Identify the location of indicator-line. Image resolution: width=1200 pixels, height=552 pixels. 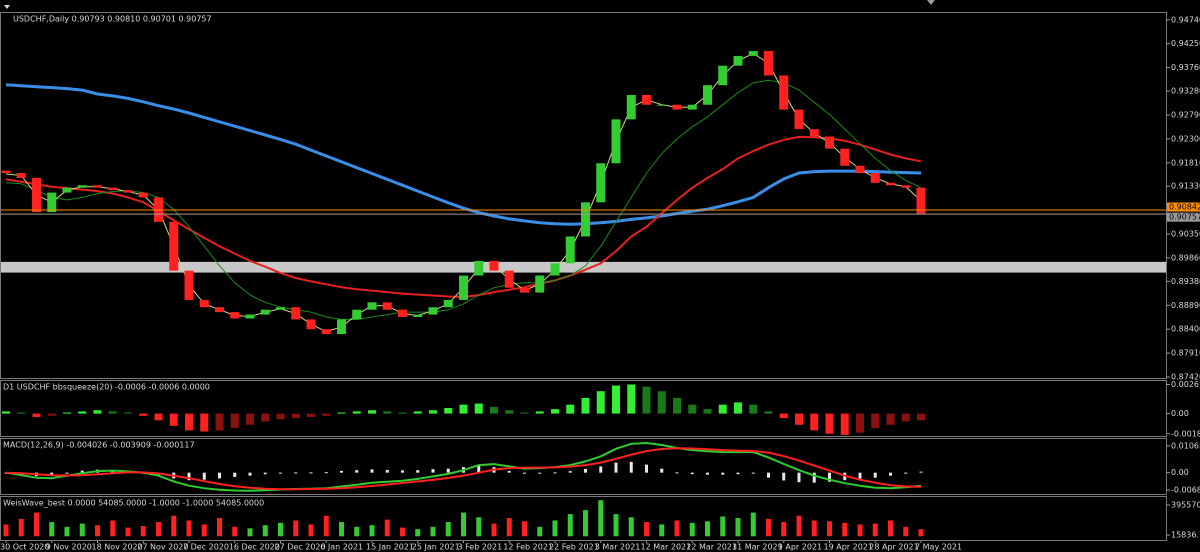
(463, 467).